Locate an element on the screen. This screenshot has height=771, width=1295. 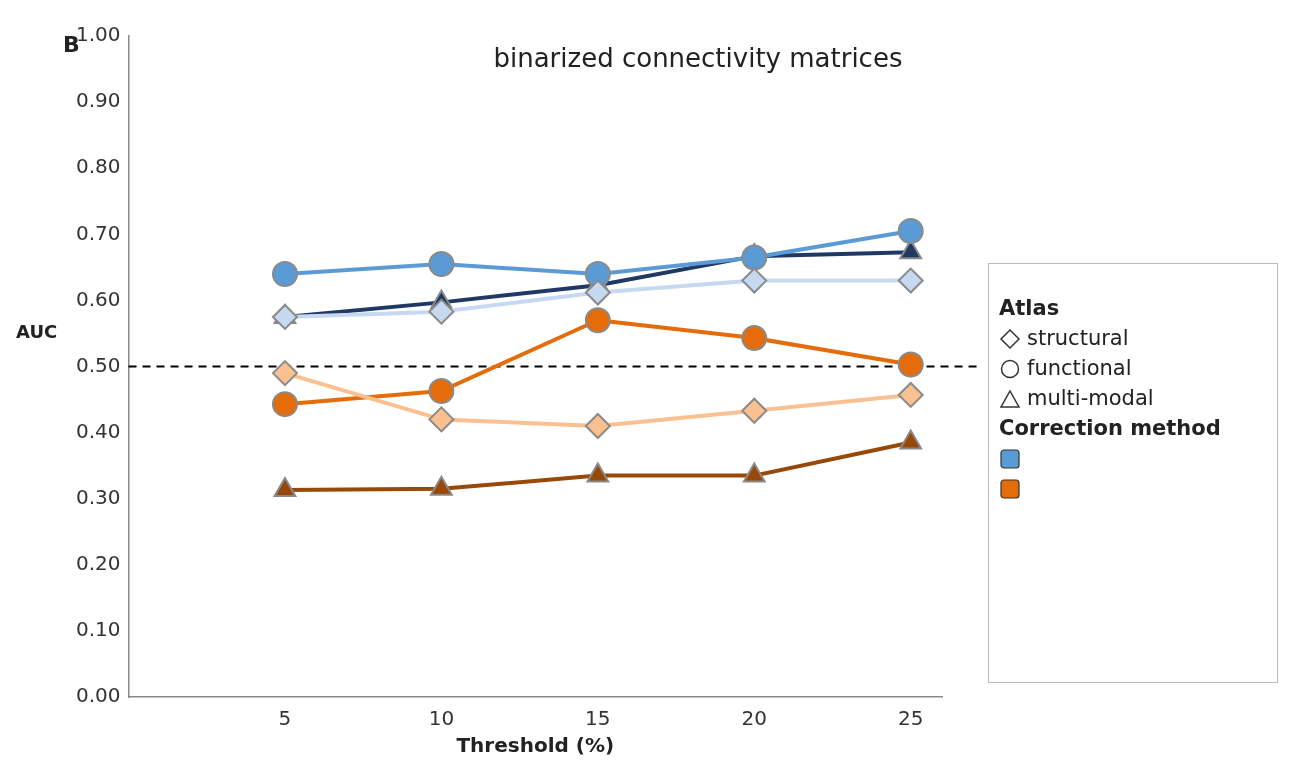
y-tick-label: 0.90 is located at coordinates (98, 100).